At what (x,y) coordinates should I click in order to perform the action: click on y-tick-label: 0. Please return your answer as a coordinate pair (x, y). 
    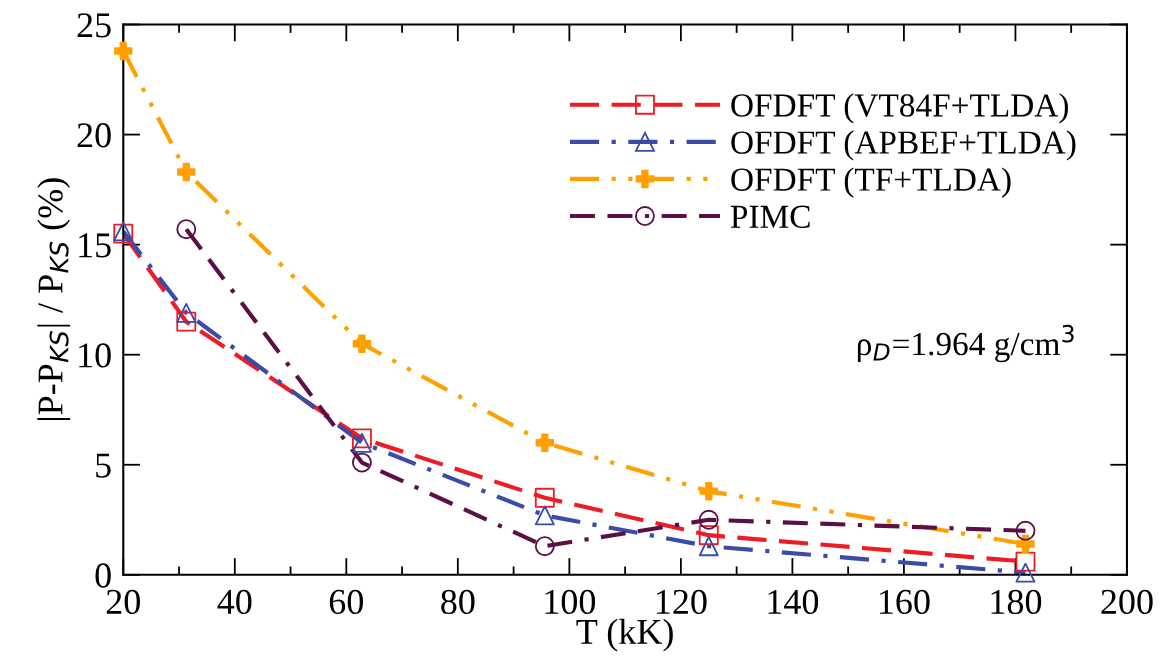
    Looking at the image, I should click on (103, 575).